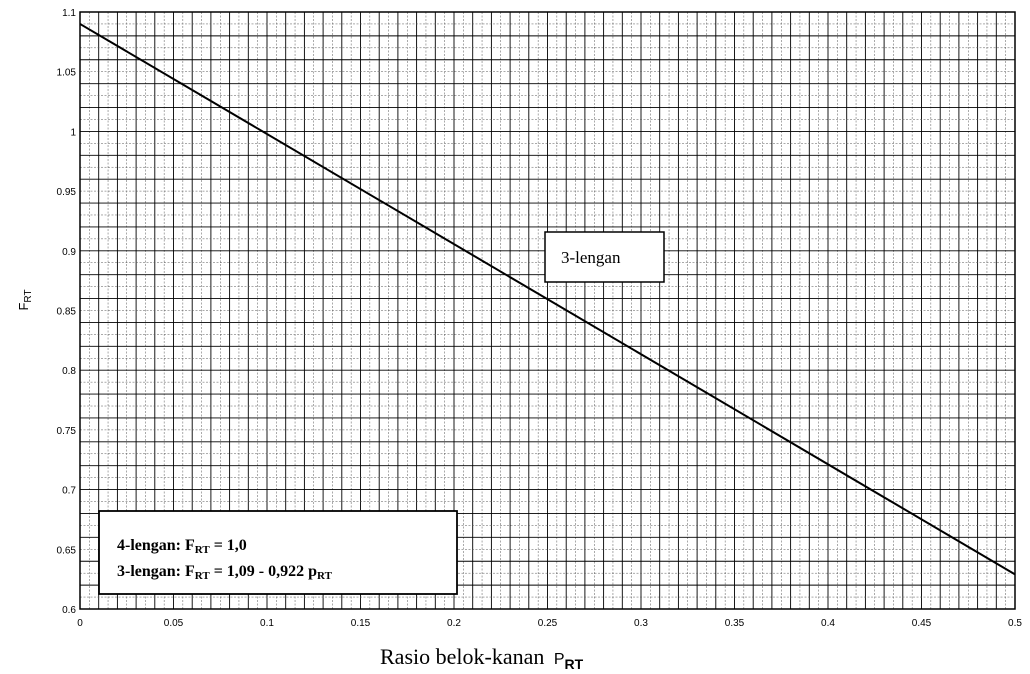 This screenshot has width=1030, height=674. Describe the element at coordinates (69, 252) in the screenshot. I see `y-tick-label: 0.9` at that location.